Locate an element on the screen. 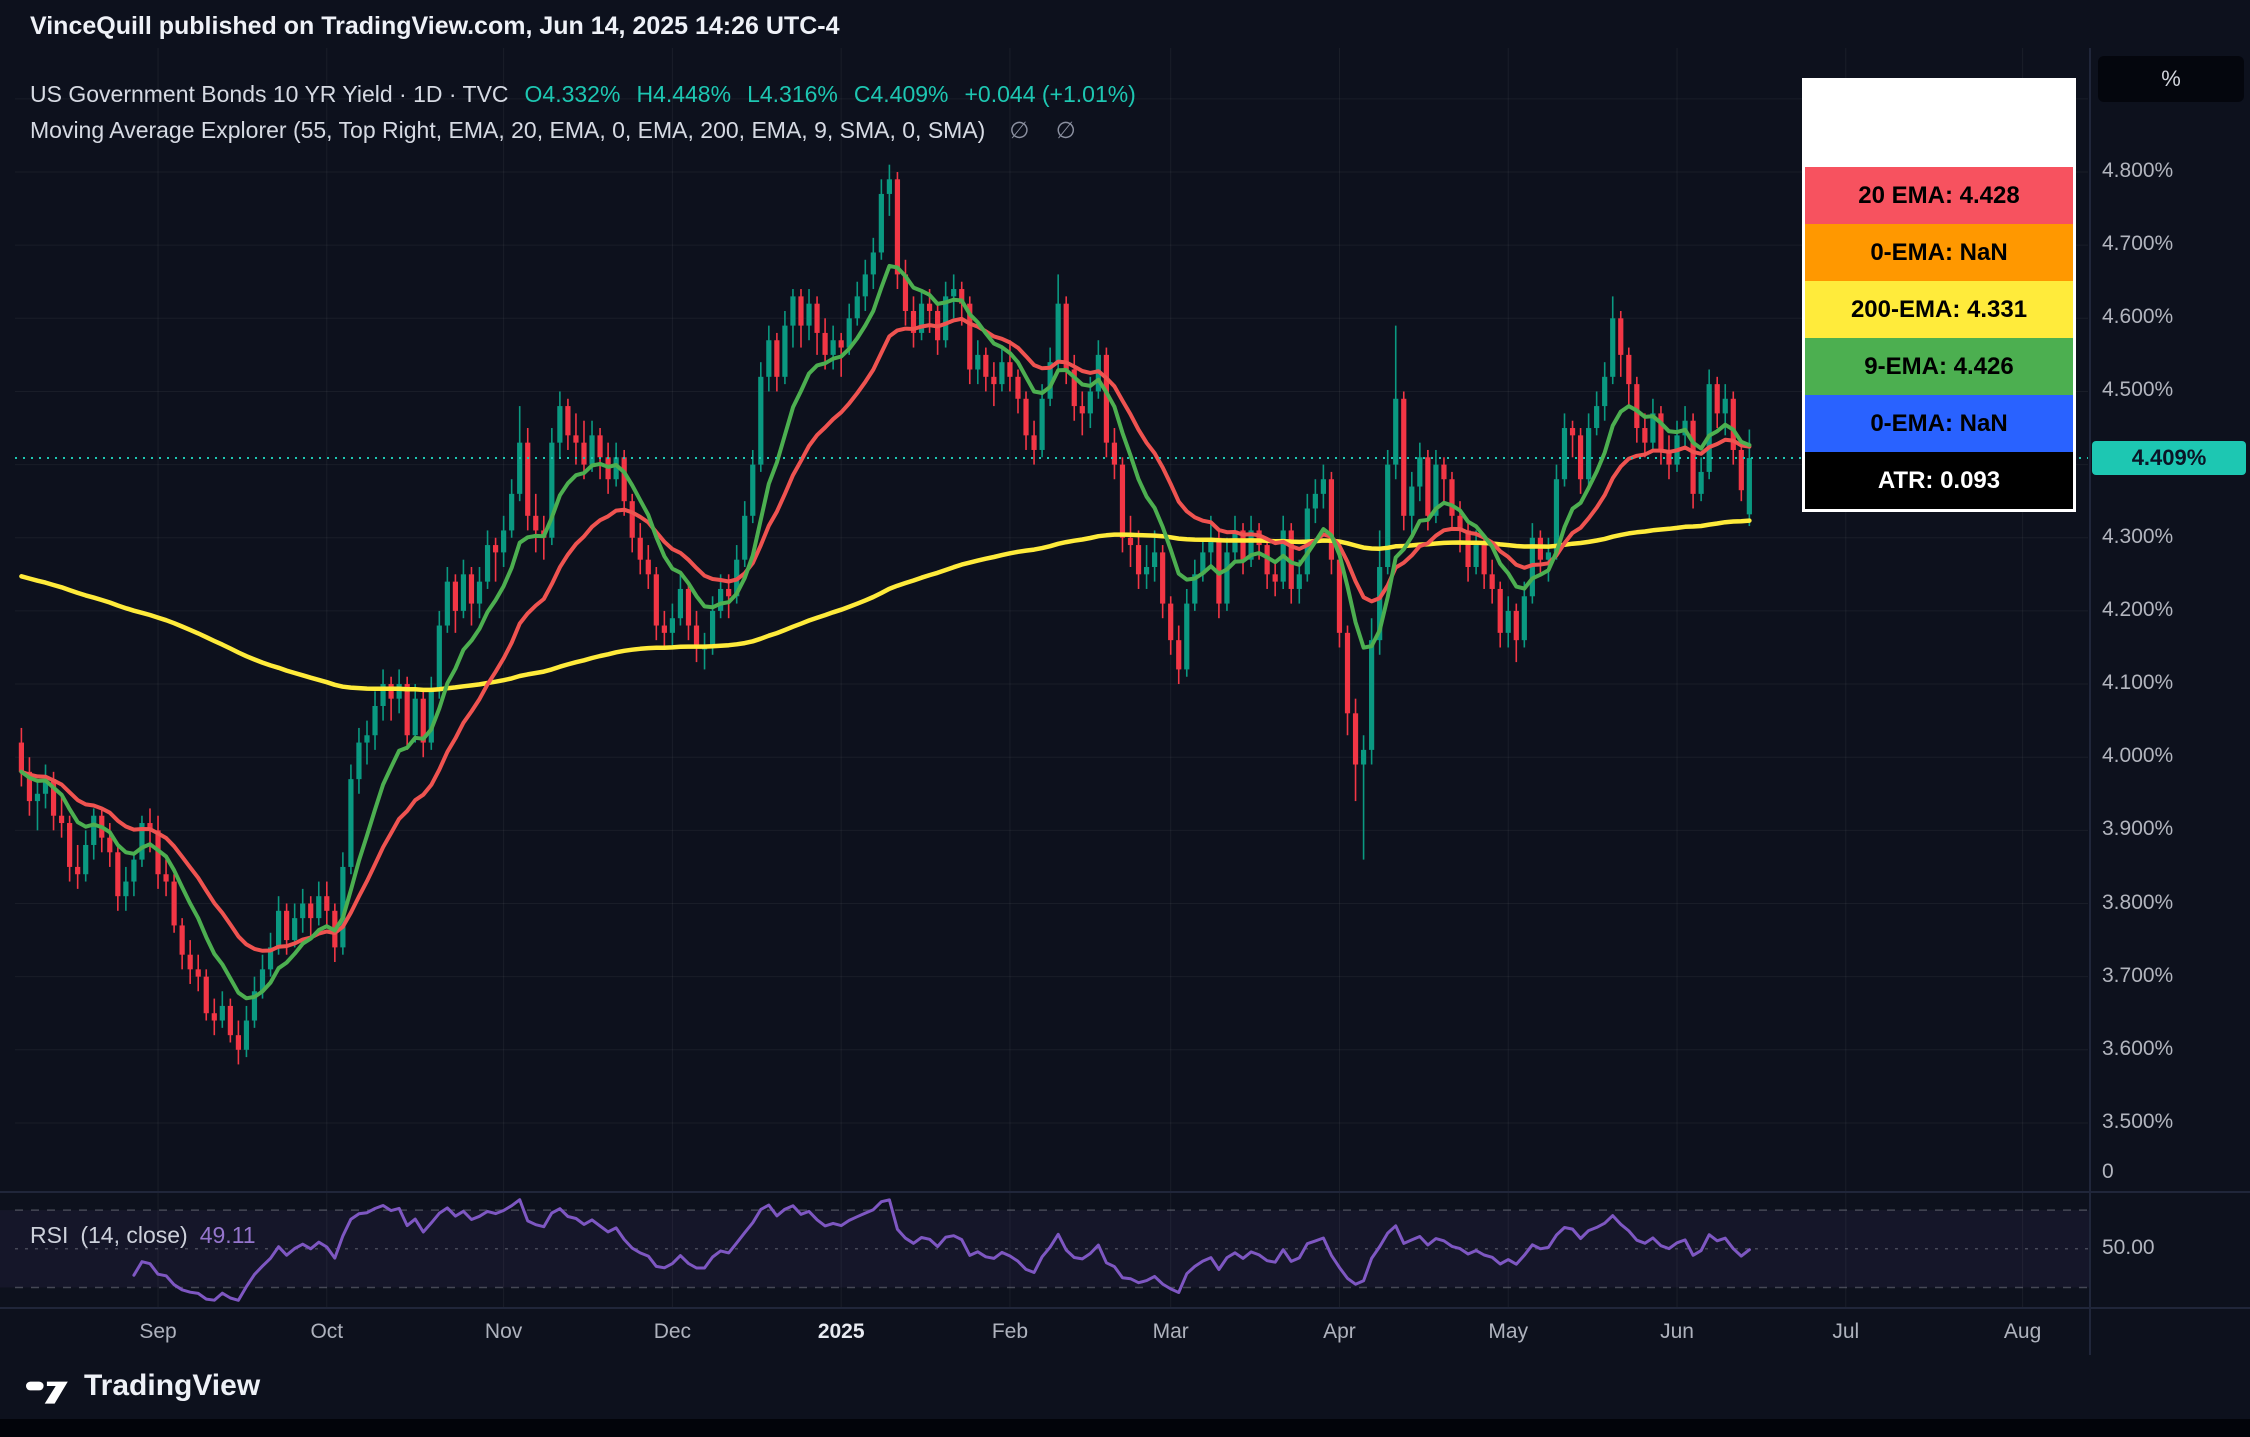 This screenshot has height=1437, width=2250. price-change: +0.044 (+1.01%) is located at coordinates (1050, 93).